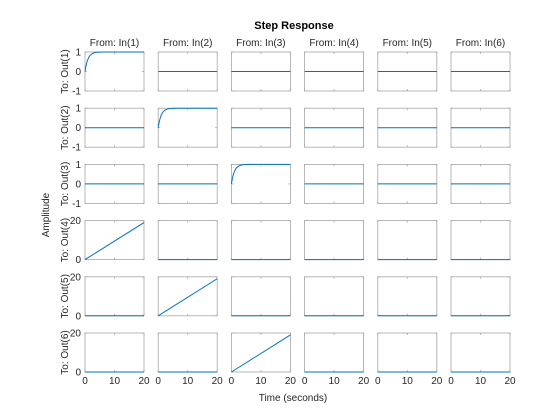 This screenshot has height=420, width=560. Describe the element at coordinates (293, 26) in the screenshot. I see `chart-title: Step Response` at that location.